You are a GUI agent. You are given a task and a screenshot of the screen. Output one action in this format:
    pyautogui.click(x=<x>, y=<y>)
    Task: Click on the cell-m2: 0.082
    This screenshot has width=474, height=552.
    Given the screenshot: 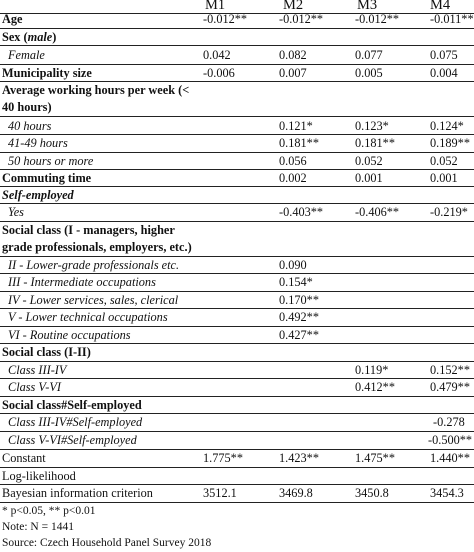 What is the action you would take?
    pyautogui.click(x=293, y=55)
    